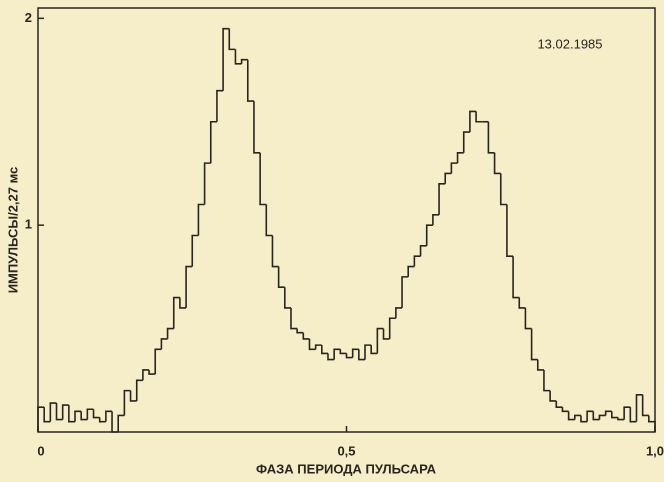  What do you see at coordinates (346, 468) in the screenshot?
I see `x-axis-label: ФАЗА ПЕРИОДА ПУЛЬСАРА` at bounding box center [346, 468].